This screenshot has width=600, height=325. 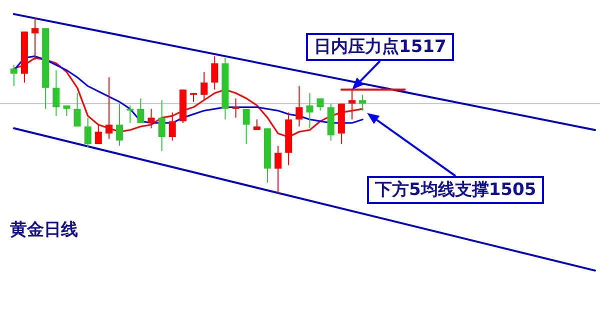 I want to click on text: 黄金日线, so click(x=44, y=230).